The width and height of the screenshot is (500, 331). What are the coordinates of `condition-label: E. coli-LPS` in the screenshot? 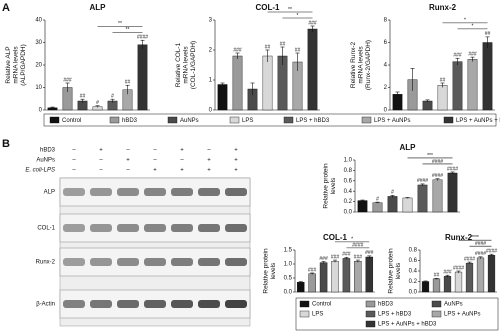 It's located at (40, 171).